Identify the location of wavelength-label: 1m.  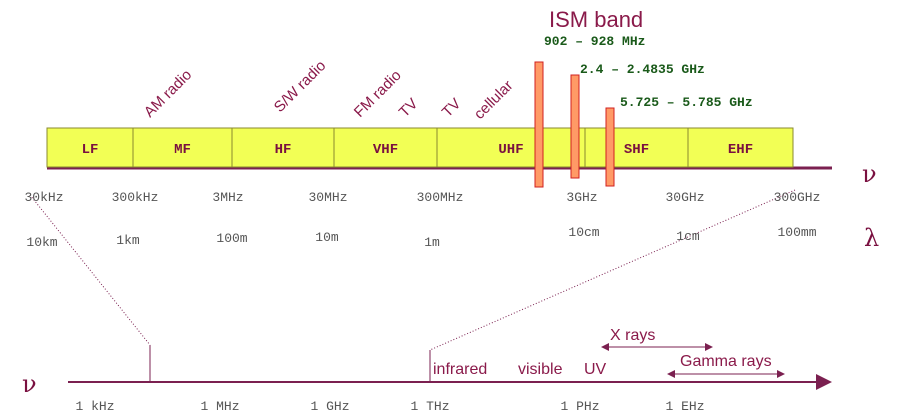
(432, 242).